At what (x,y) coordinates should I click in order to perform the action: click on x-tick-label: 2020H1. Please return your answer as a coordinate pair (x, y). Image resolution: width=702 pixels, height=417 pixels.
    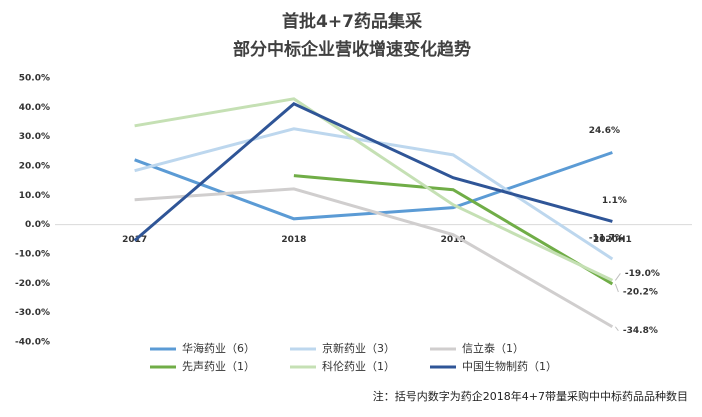
    Looking at the image, I should click on (612, 240).